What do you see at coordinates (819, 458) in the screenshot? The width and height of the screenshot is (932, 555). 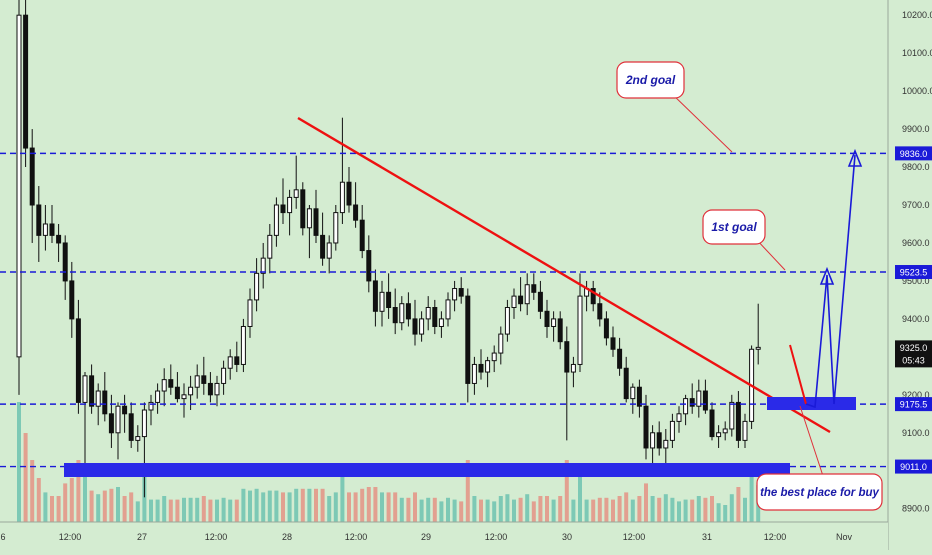 I see `callout-best-buy: the best place for buy` at bounding box center [819, 458].